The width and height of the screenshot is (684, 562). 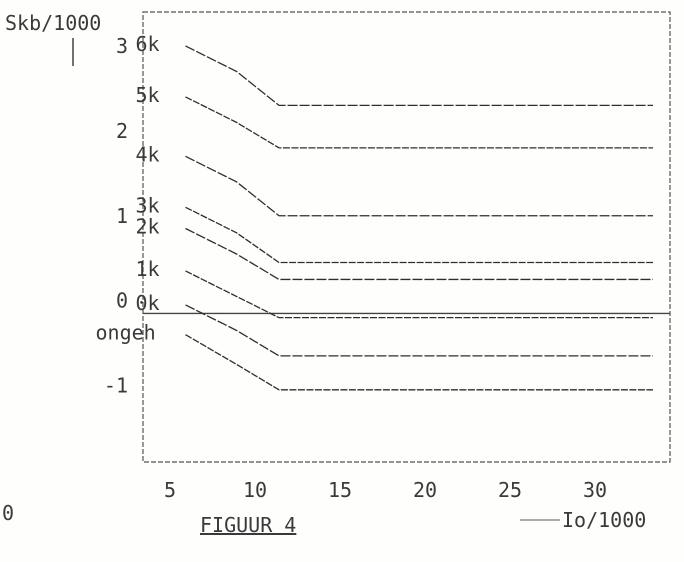 I want to click on x-axis-label: Io/1000, so click(x=604, y=520).